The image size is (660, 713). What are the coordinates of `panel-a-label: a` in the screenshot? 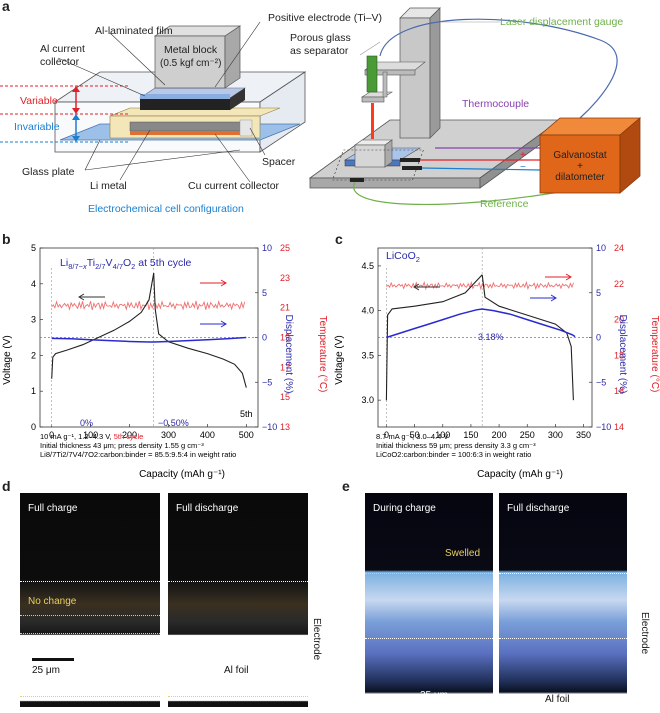 It's located at (6, 7).